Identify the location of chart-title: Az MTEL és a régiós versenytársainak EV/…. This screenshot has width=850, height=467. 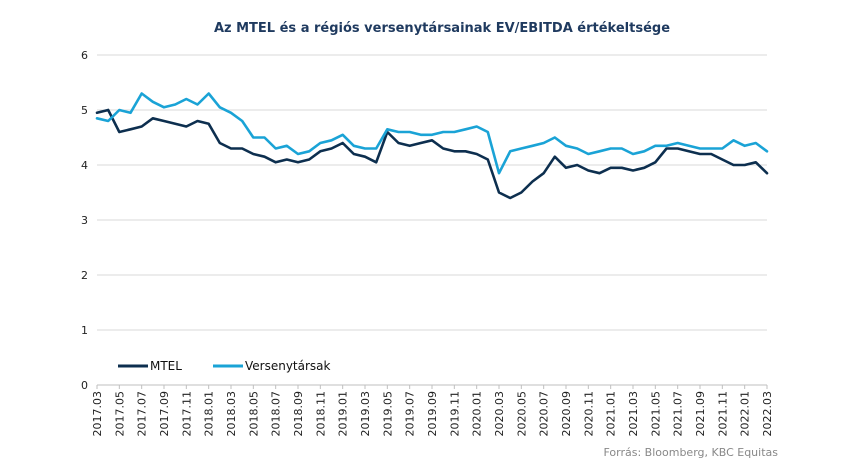
(442, 28).